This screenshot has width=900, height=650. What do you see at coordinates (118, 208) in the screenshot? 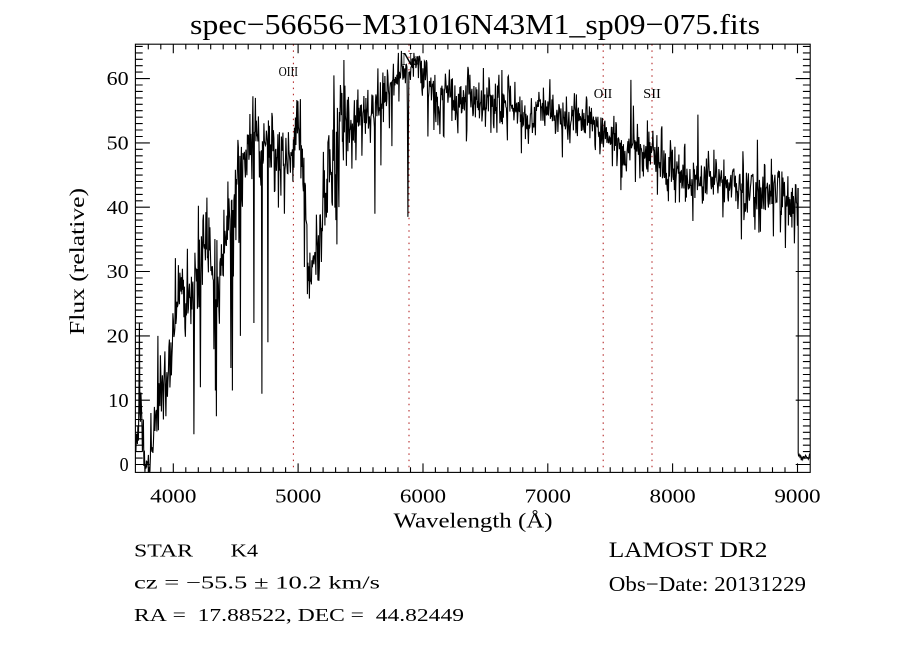
I see `svg-text: 40` at bounding box center [118, 208].